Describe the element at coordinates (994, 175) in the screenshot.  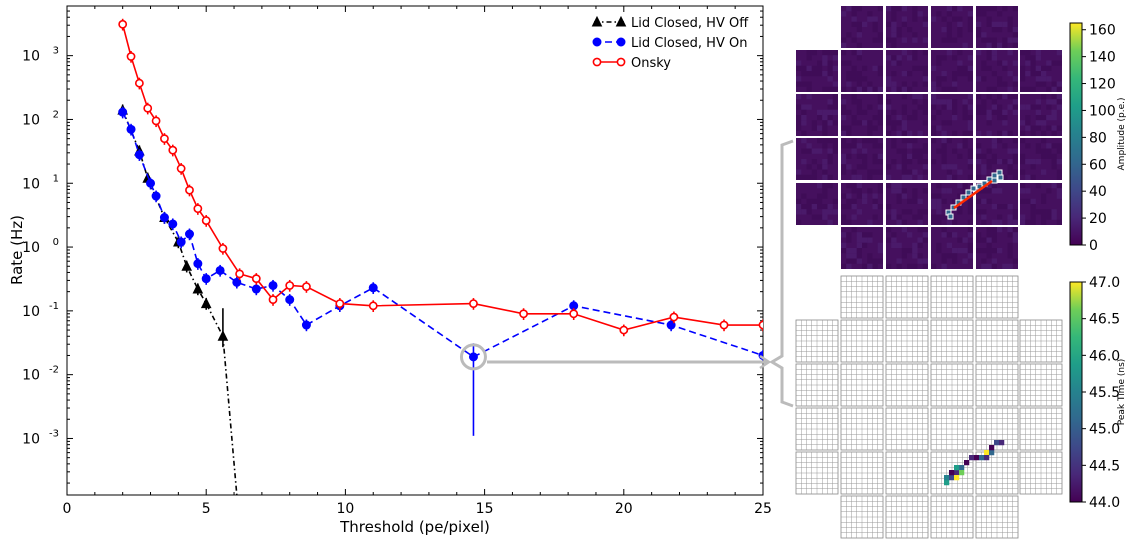
I see `track-pixel` at that location.